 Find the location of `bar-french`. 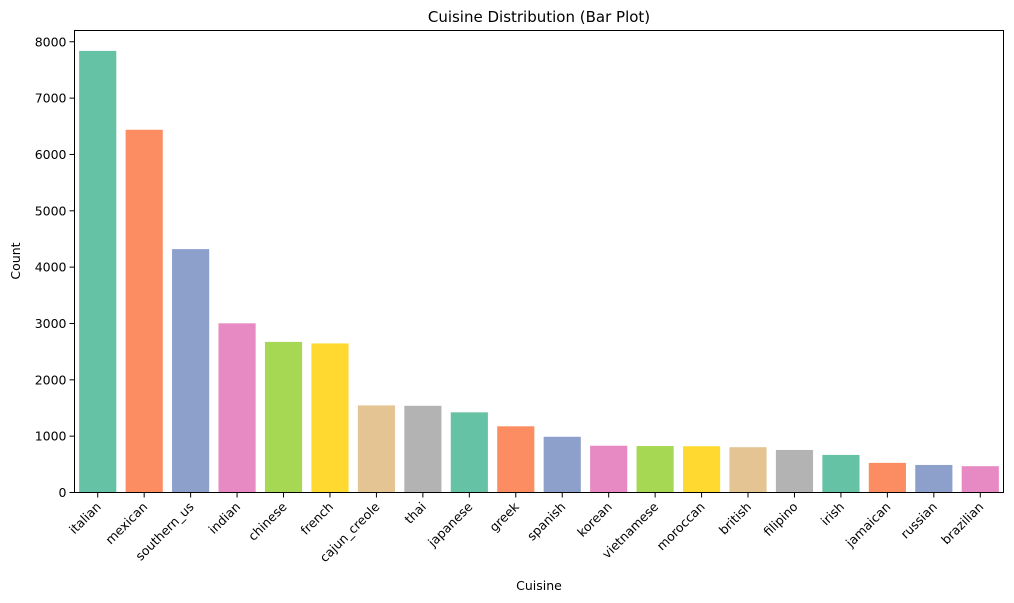

bar-french is located at coordinates (330, 418).